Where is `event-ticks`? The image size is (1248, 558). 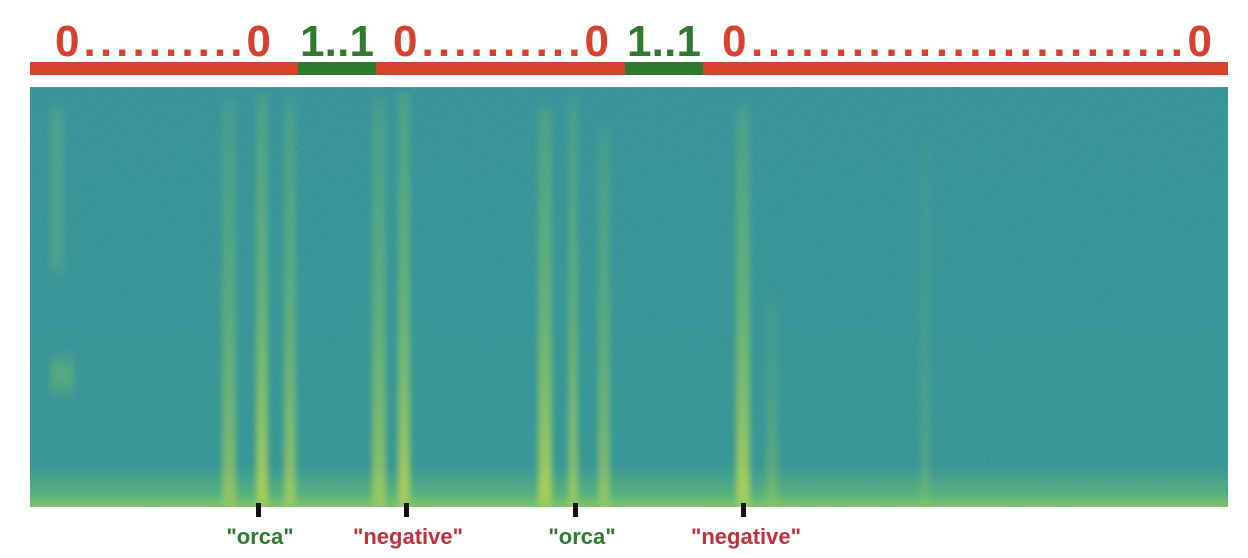 event-ticks is located at coordinates (501, 510).